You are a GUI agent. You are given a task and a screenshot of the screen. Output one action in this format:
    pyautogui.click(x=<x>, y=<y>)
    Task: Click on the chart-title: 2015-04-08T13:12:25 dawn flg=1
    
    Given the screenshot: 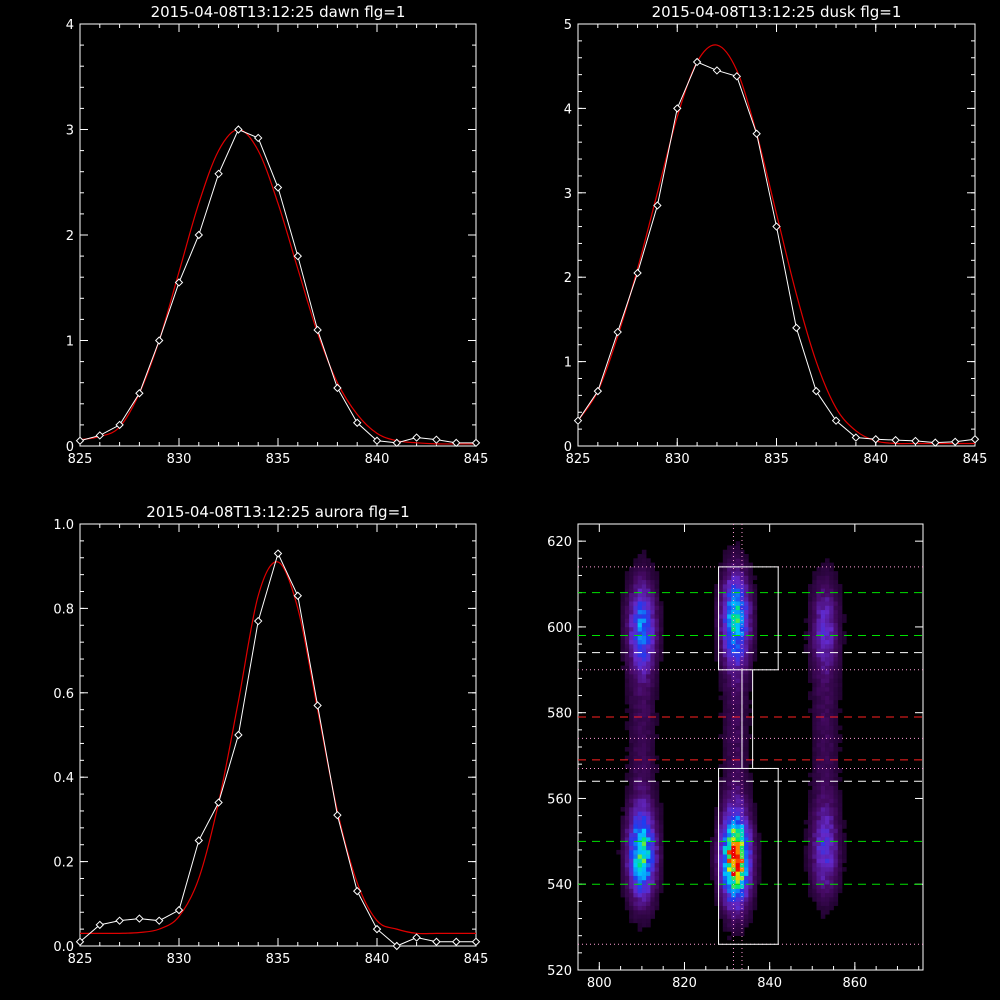 What is the action you would take?
    pyautogui.click(x=278, y=12)
    